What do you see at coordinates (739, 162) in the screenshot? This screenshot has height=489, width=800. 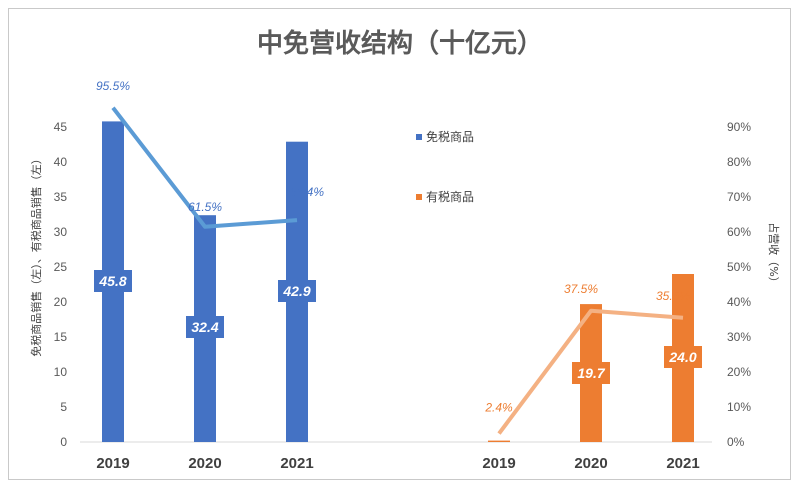 I see `right-tick-label: 80%` at bounding box center [739, 162].